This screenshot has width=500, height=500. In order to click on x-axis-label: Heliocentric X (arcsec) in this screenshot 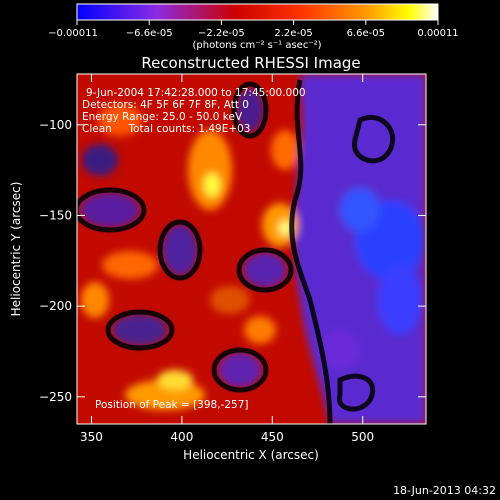, I will do `click(251, 455)`.